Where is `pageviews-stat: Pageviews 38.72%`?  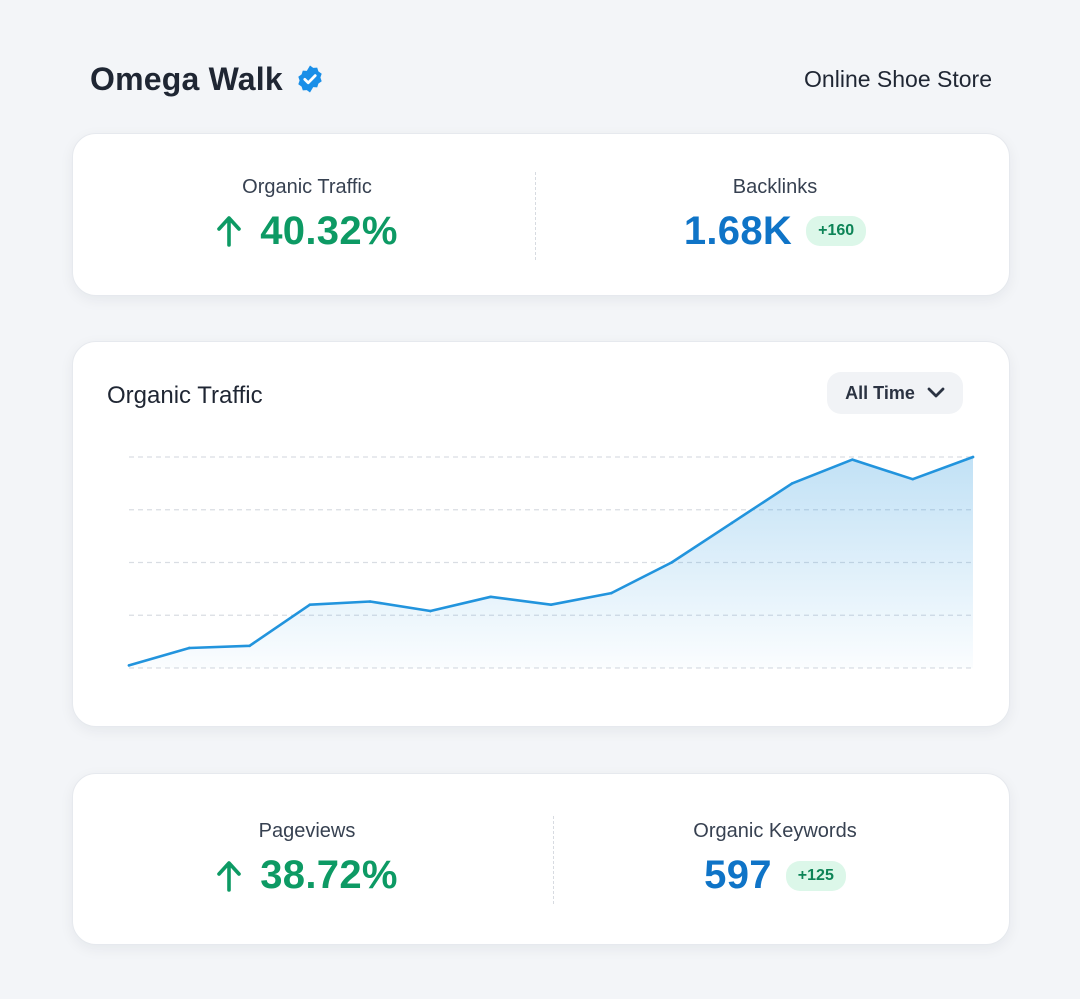 pageviews-stat: Pageviews 38.72% is located at coordinates (307, 859).